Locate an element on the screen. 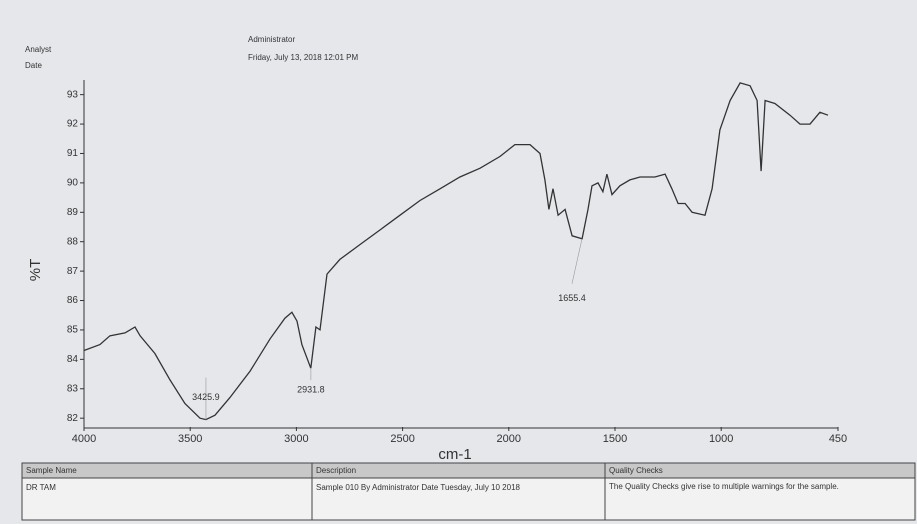  annotation: 3425.9 is located at coordinates (206, 397).